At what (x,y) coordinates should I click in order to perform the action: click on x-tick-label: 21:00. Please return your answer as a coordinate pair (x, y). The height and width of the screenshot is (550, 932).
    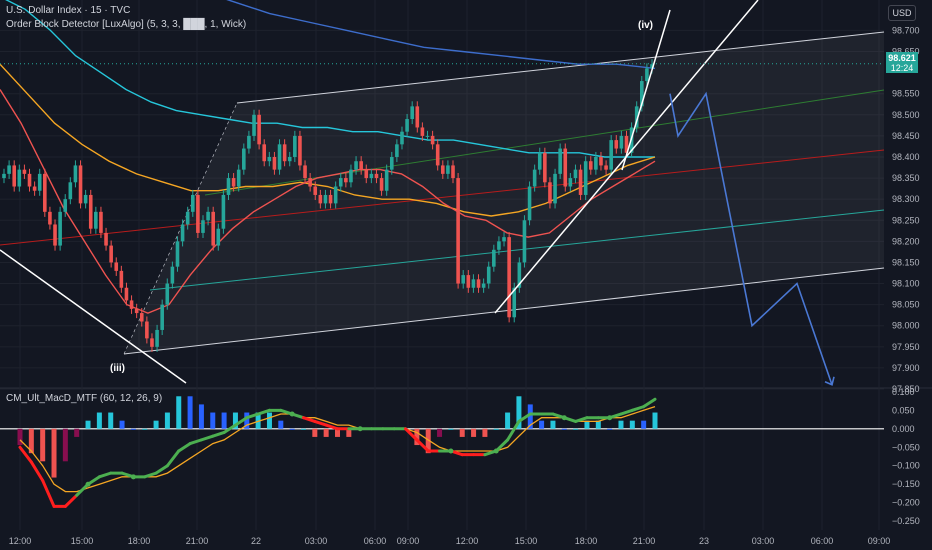
    Looking at the image, I should click on (644, 541).